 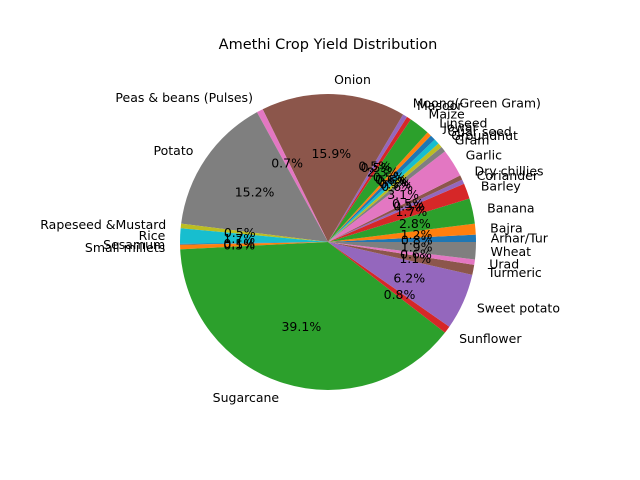 I want to click on pct-label-peas-beans-pulses: 0.7%, so click(x=287, y=163).